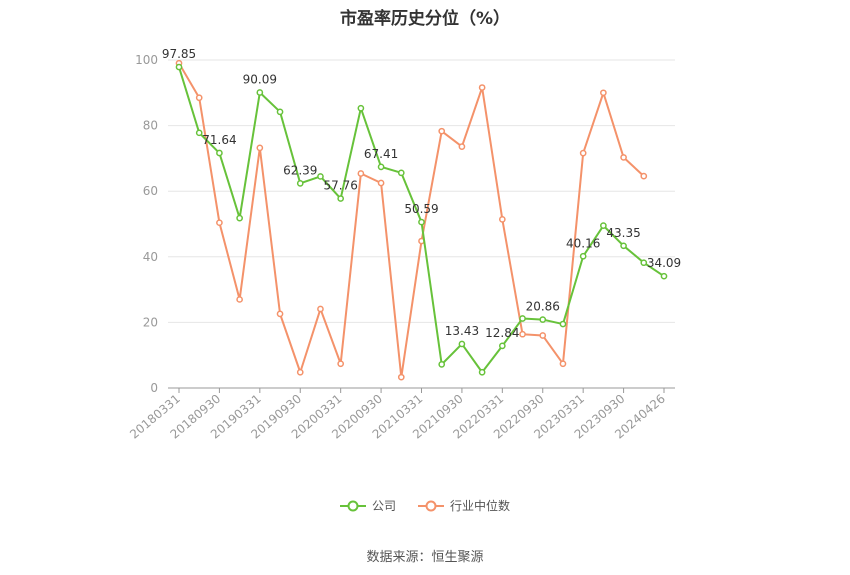  I want to click on legend-company-label: 公司, so click(383, 506).